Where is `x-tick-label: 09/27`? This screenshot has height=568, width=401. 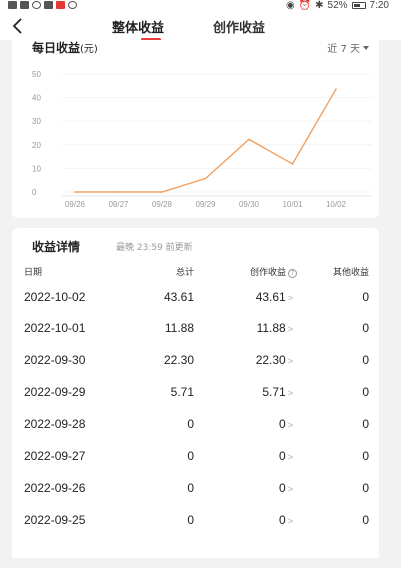 x-tick-label: 09/27 is located at coordinates (118, 204).